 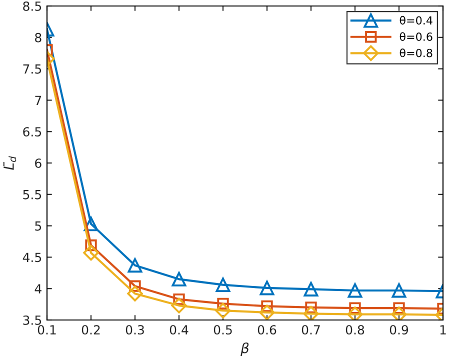 I want to click on y-tick-label: 6, so click(x=38, y=163).